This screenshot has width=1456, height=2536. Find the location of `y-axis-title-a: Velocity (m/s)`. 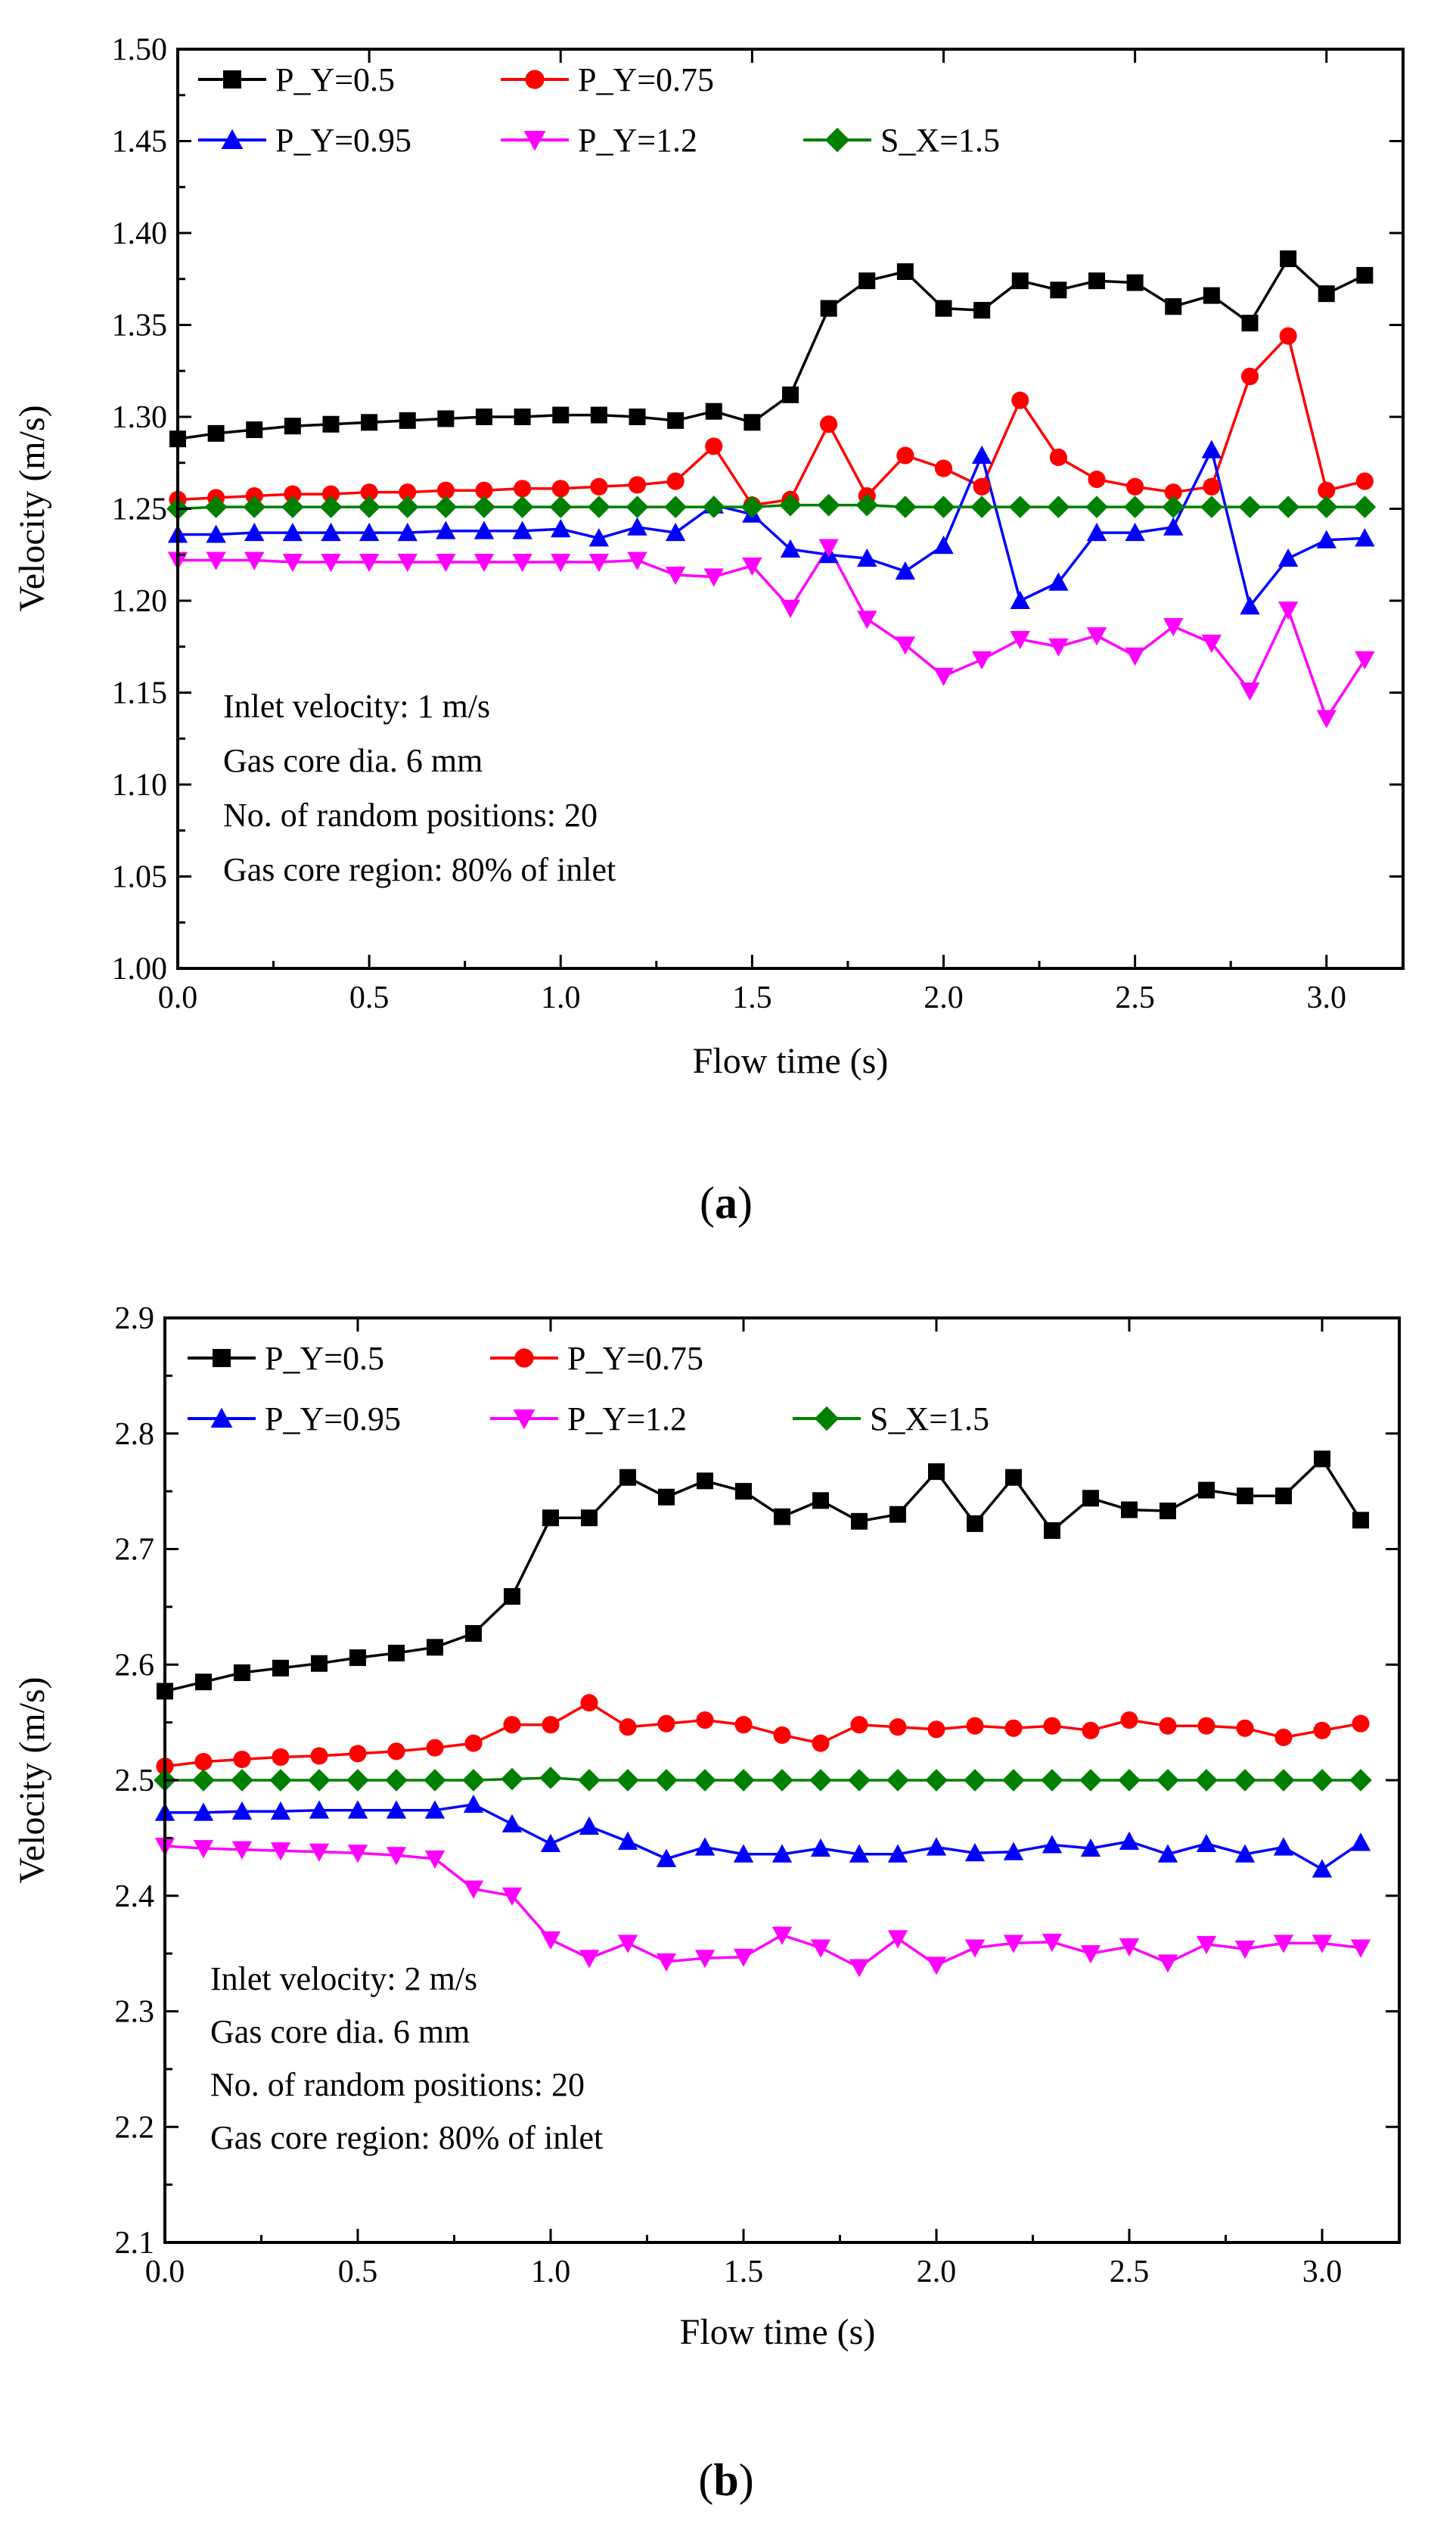

y-axis-title-a: Velocity (m/s) is located at coordinates (32, 508).